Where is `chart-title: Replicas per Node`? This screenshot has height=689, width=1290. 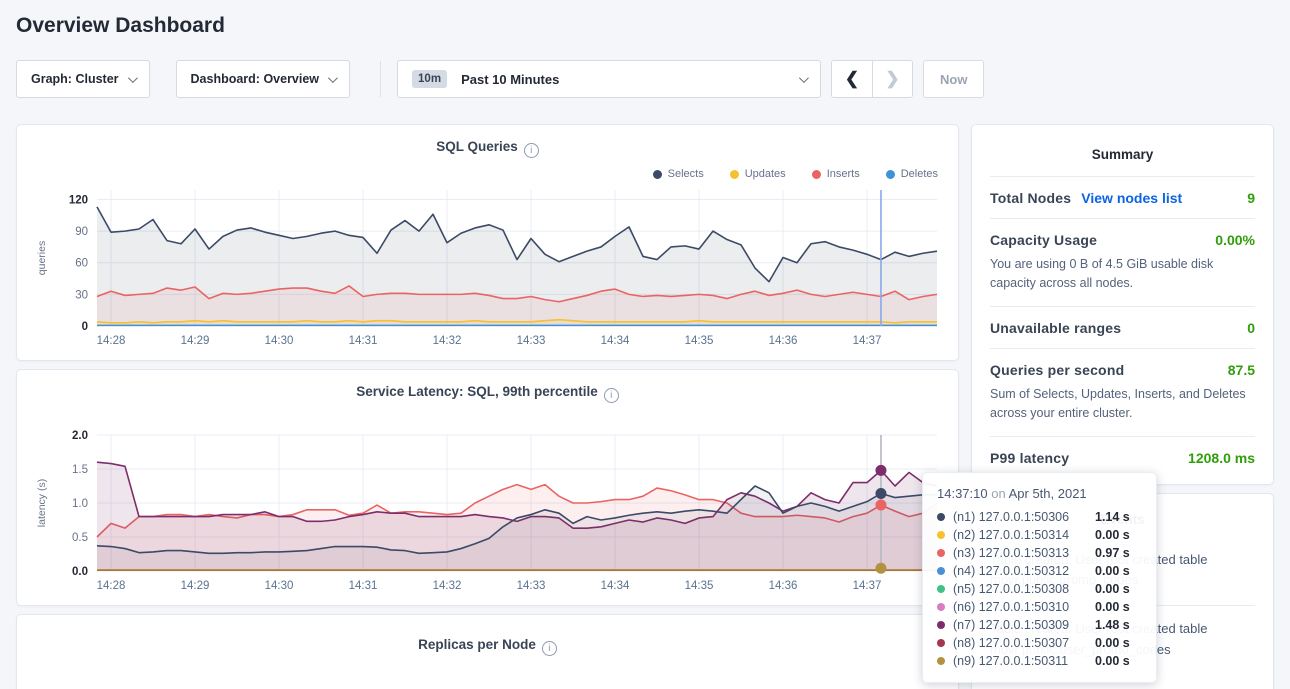 chart-title: Replicas per Node is located at coordinates (477, 644).